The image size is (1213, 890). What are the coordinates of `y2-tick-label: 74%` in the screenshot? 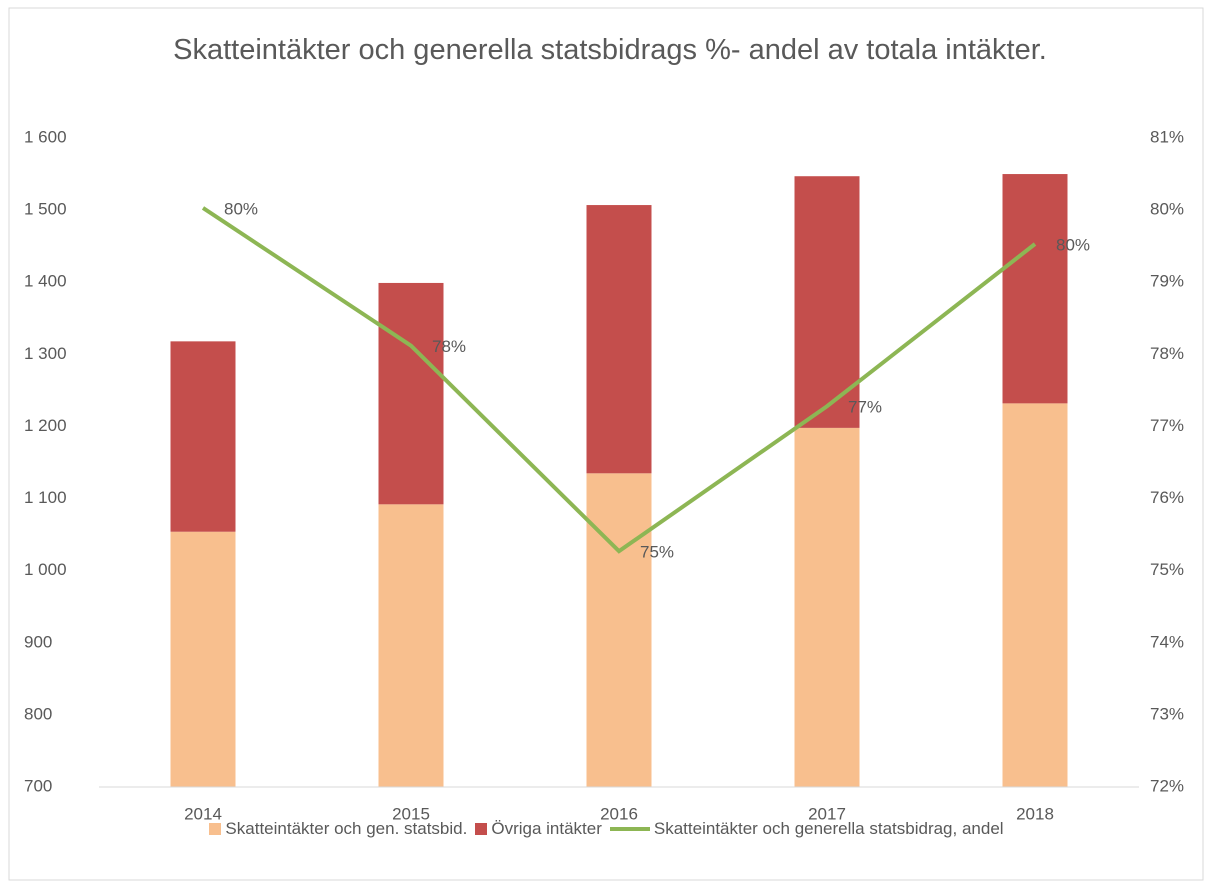 It's located at (1167, 641).